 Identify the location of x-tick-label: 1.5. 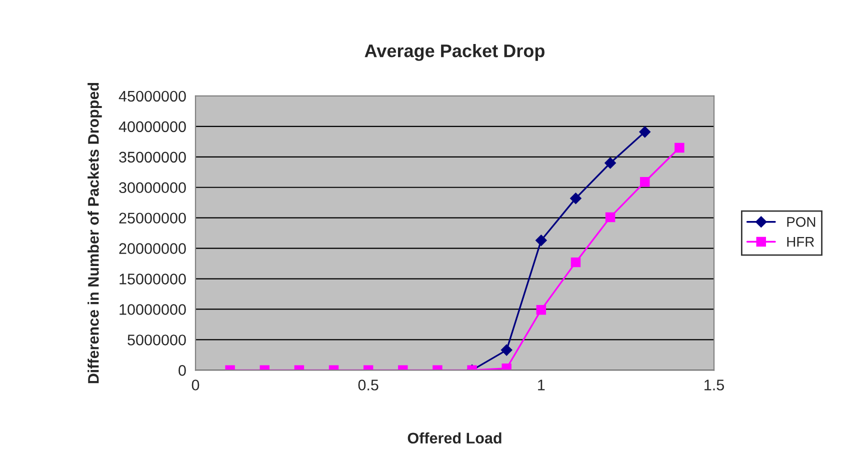
(714, 385).